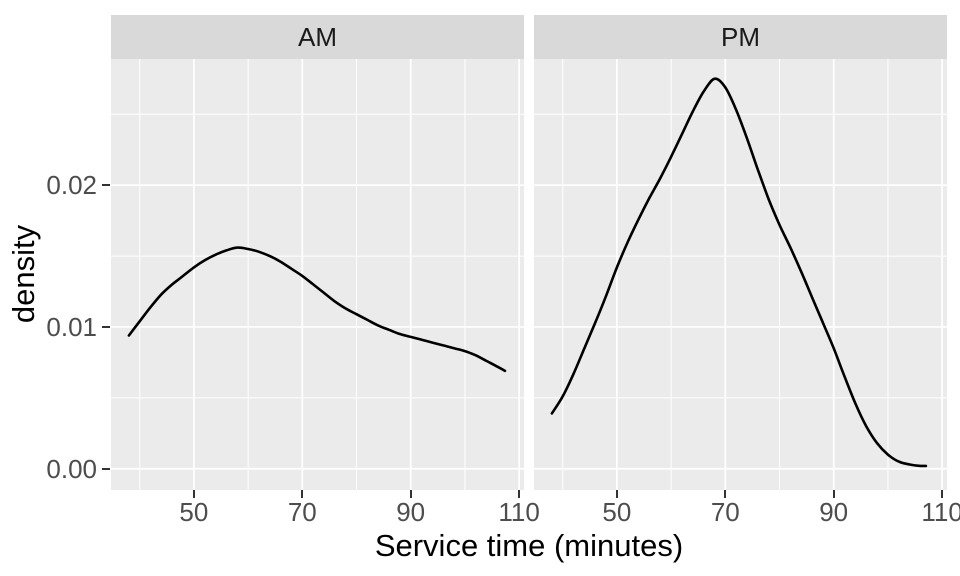 The image size is (960, 576). I want to click on facet-strip-pm: PM, so click(740, 37).